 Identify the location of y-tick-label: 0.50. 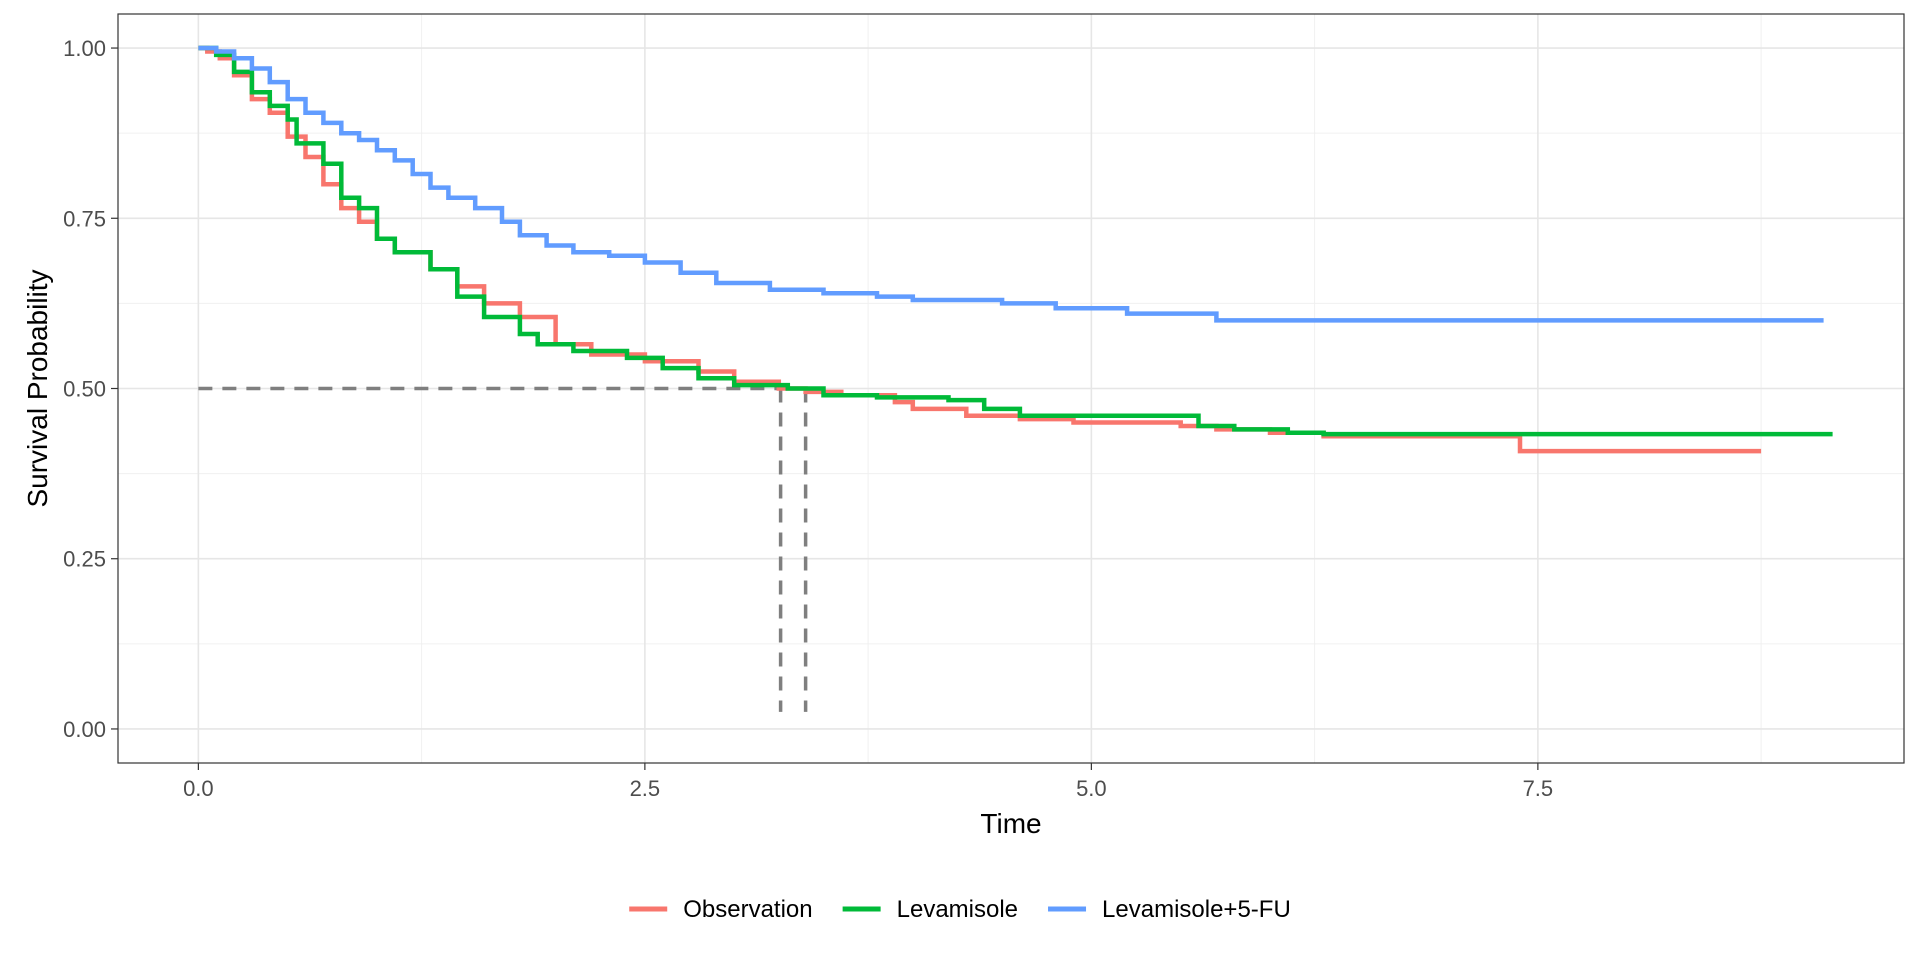
(84, 389).